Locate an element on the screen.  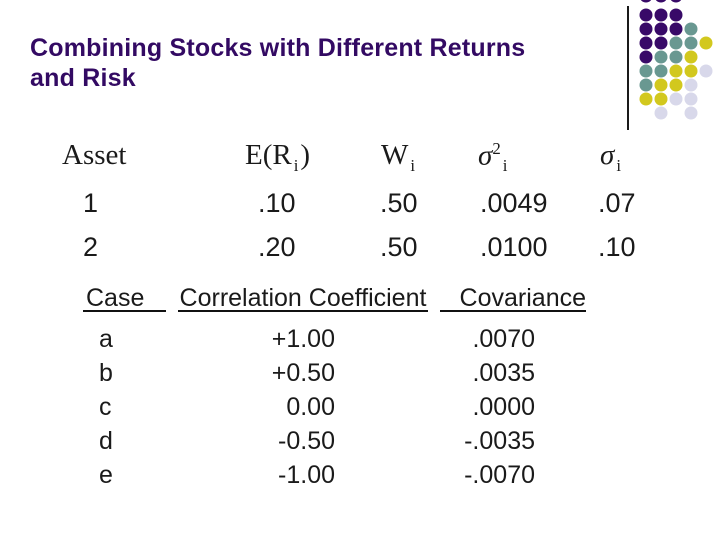
column-header-correlation-coefficient: Correlation Coefficient is located at coordinates (303, 298).